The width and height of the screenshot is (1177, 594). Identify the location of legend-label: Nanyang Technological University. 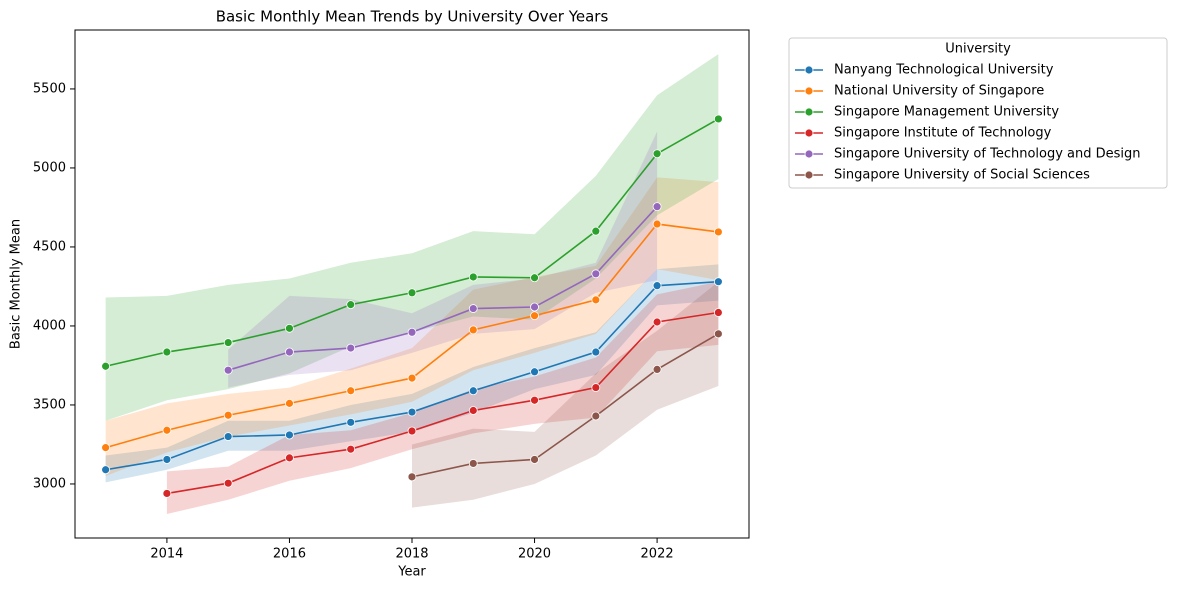
(944, 70).